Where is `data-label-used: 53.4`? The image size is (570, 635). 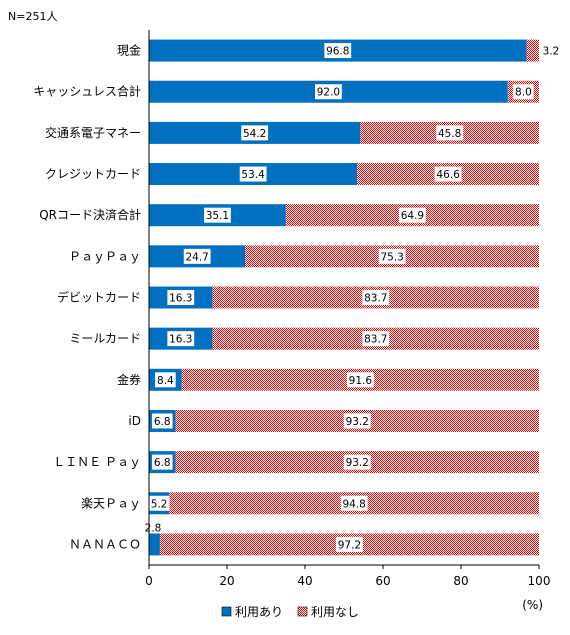 data-label-used: 53.4 is located at coordinates (253, 174).